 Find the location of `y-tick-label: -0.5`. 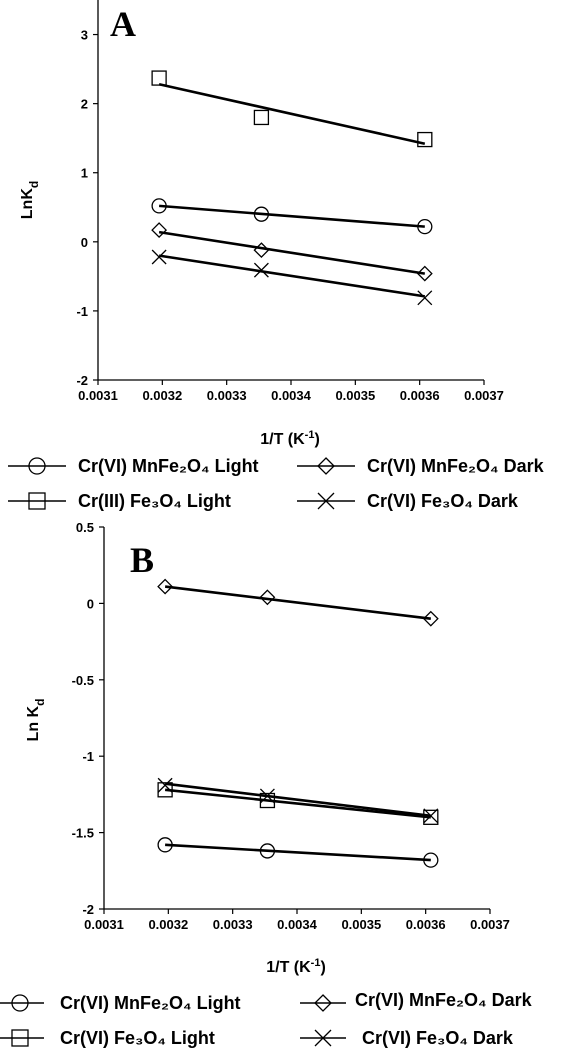

y-tick-label: -0.5 is located at coordinates (83, 680).